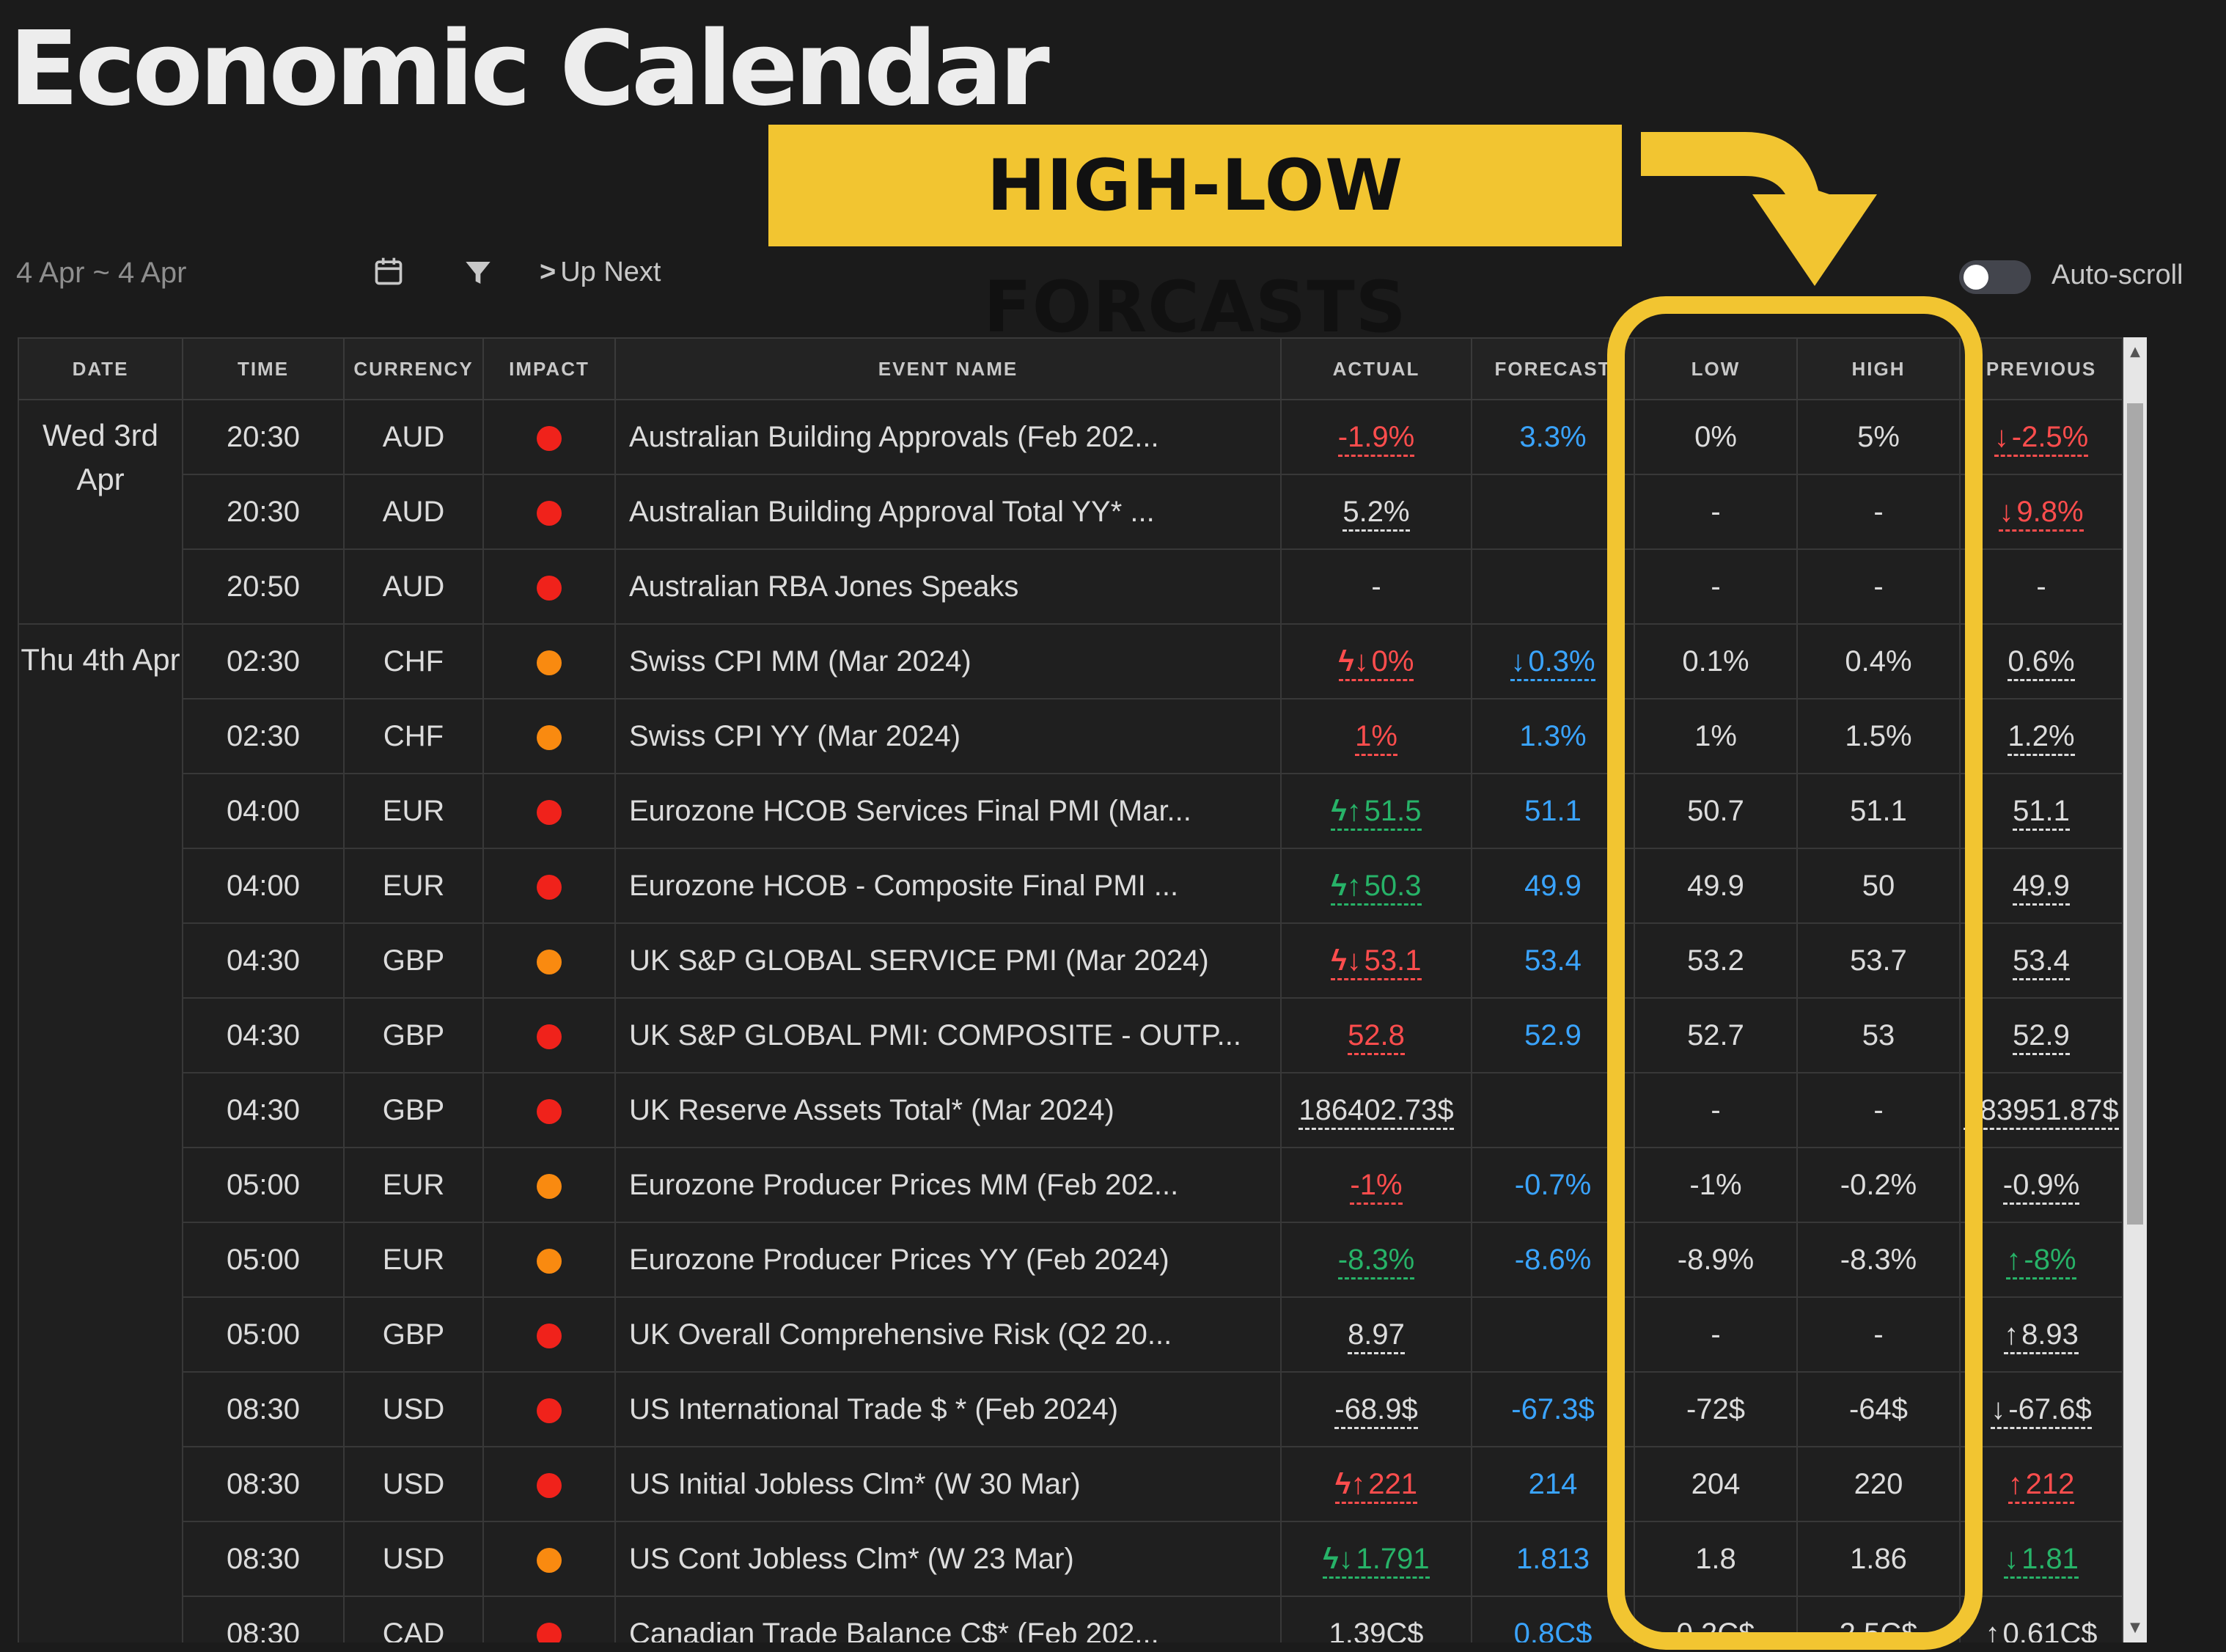  I want to click on forecast-cell-text: -0.7%, so click(1553, 1184).